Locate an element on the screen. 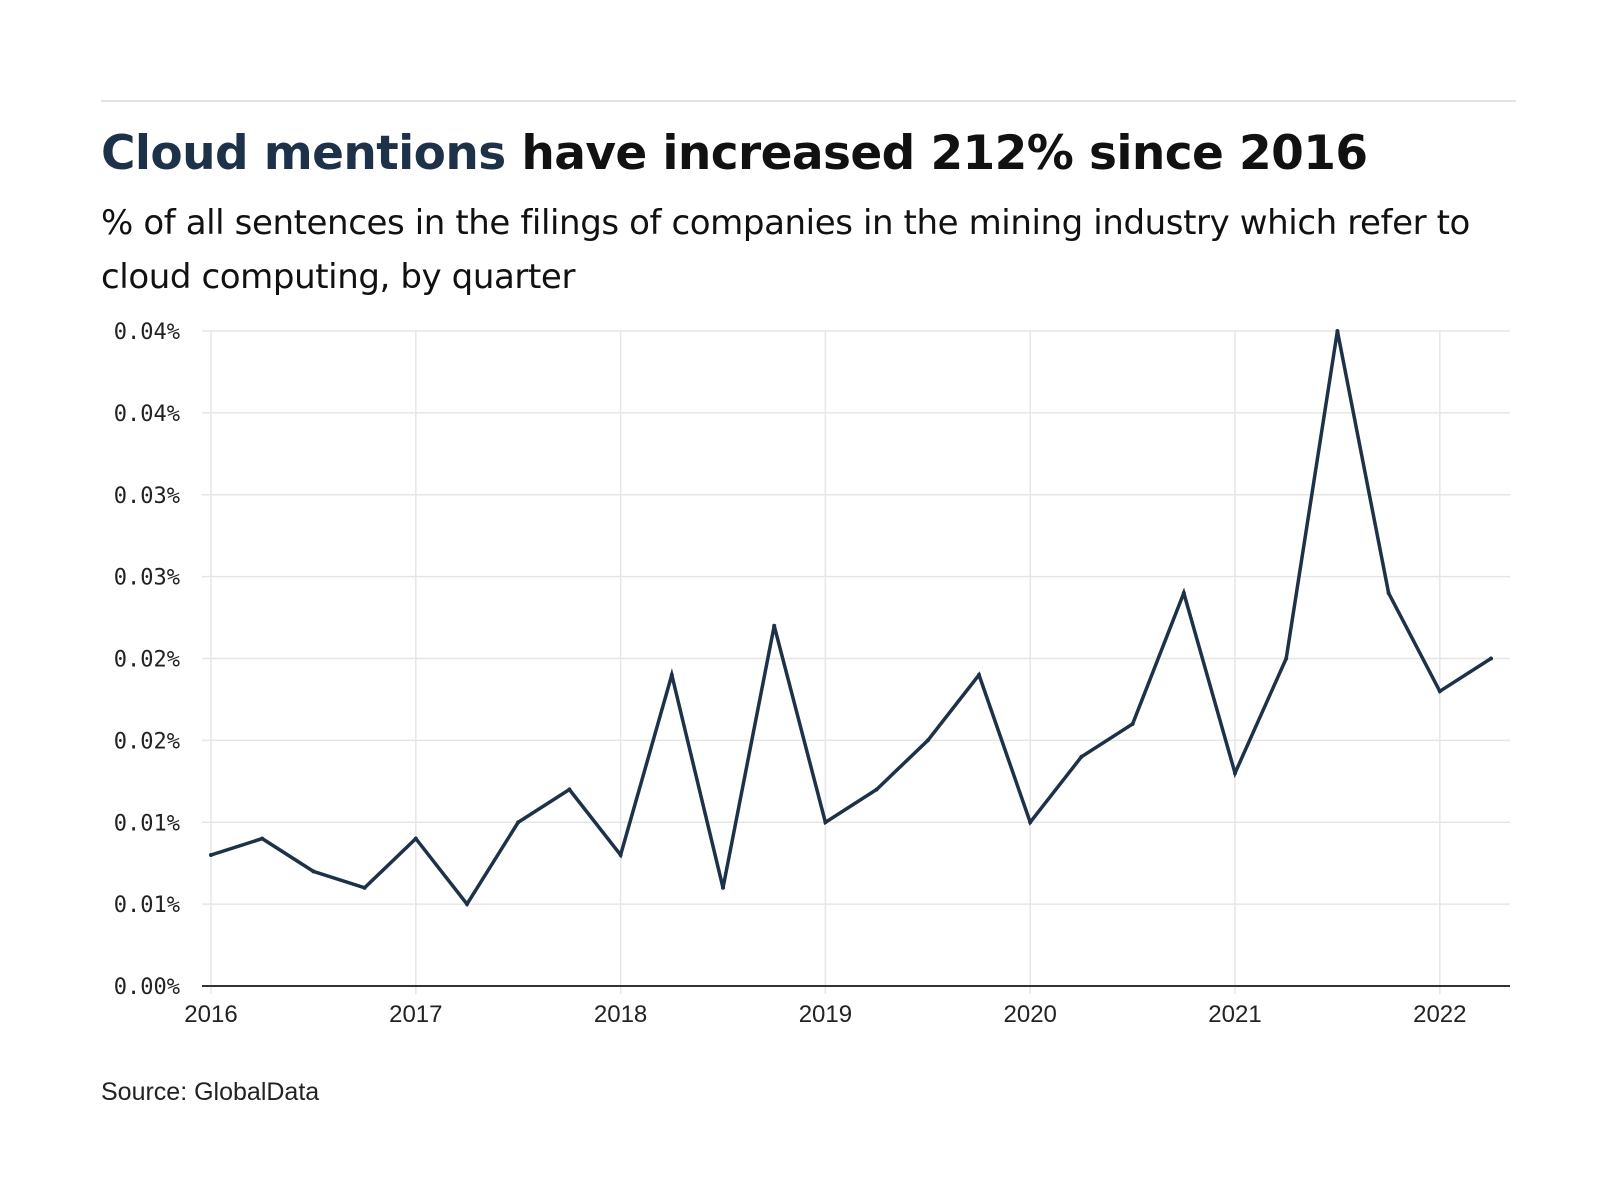  x-tick-label: 2020 is located at coordinates (1030, 1014).